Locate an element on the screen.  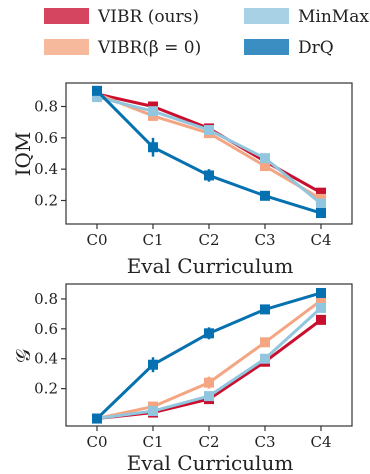
iqm-x-tick-label: C4 is located at coordinates (320, 240).